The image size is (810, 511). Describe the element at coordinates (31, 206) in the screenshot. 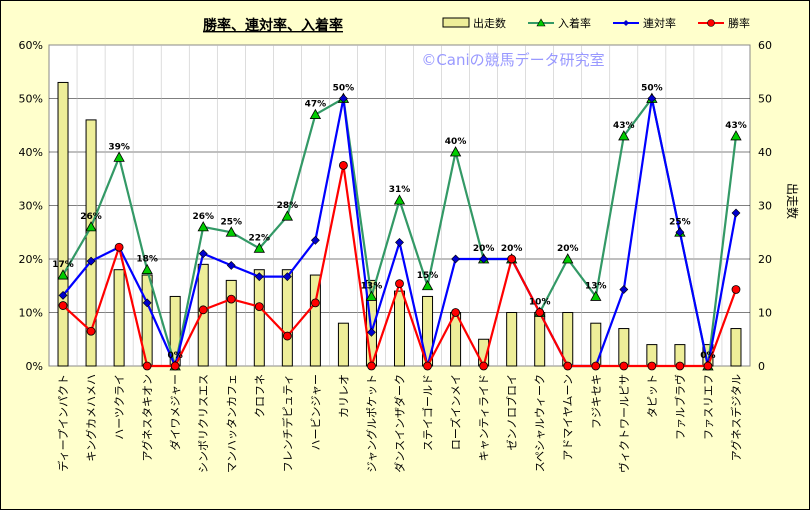

I see `left-tick-label: 30%` at that location.